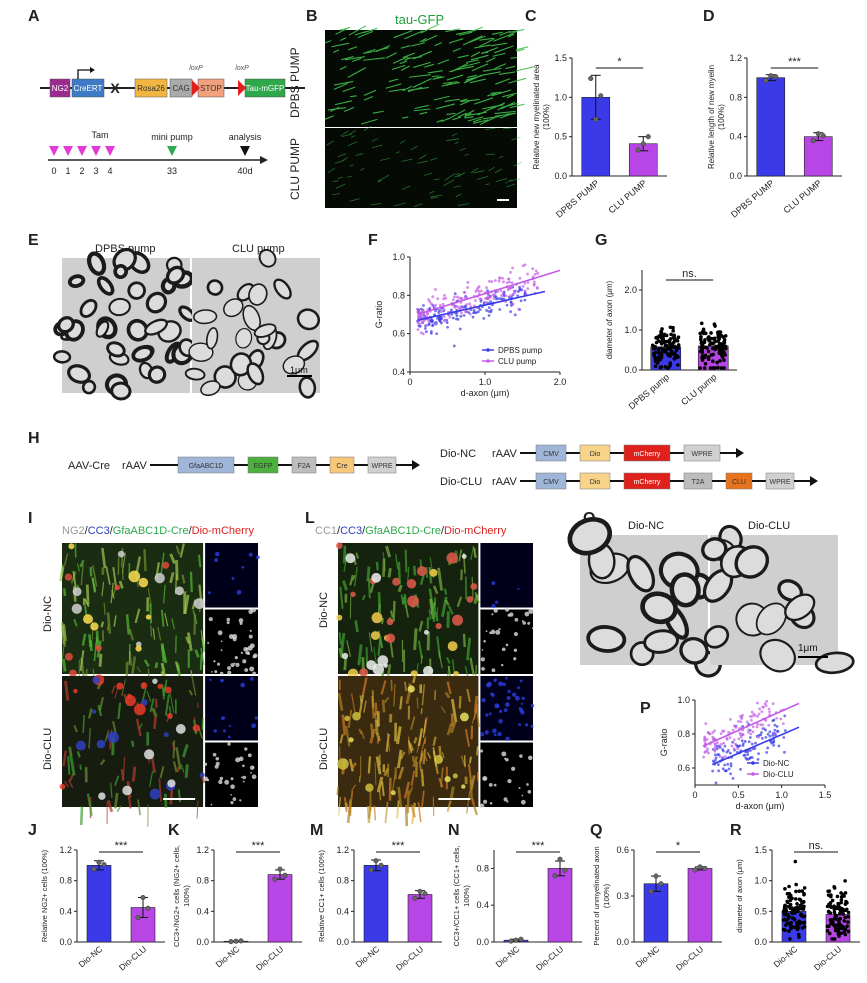 The width and height of the screenshot is (867, 983). I want to click on y-axis-label: Percent of unmyelinated axon(100%), so click(601, 895).